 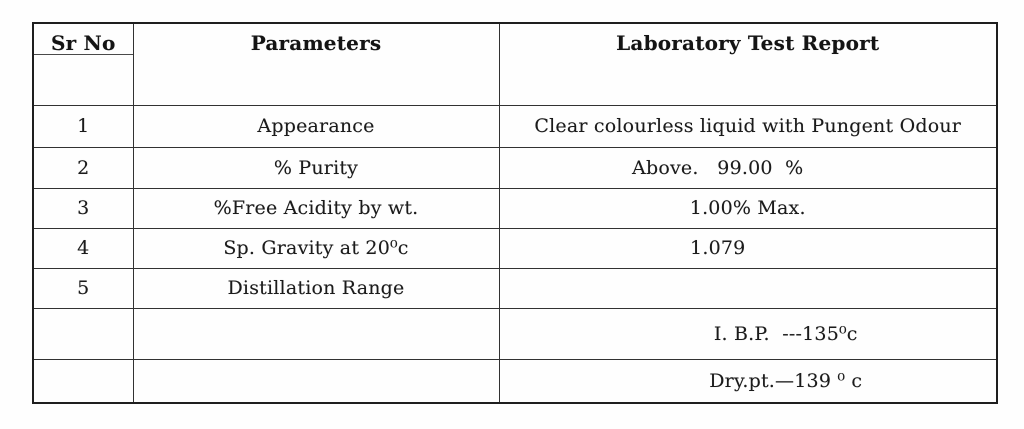 What do you see at coordinates (83, 54) in the screenshot?
I see `srno-header-divider` at bounding box center [83, 54].